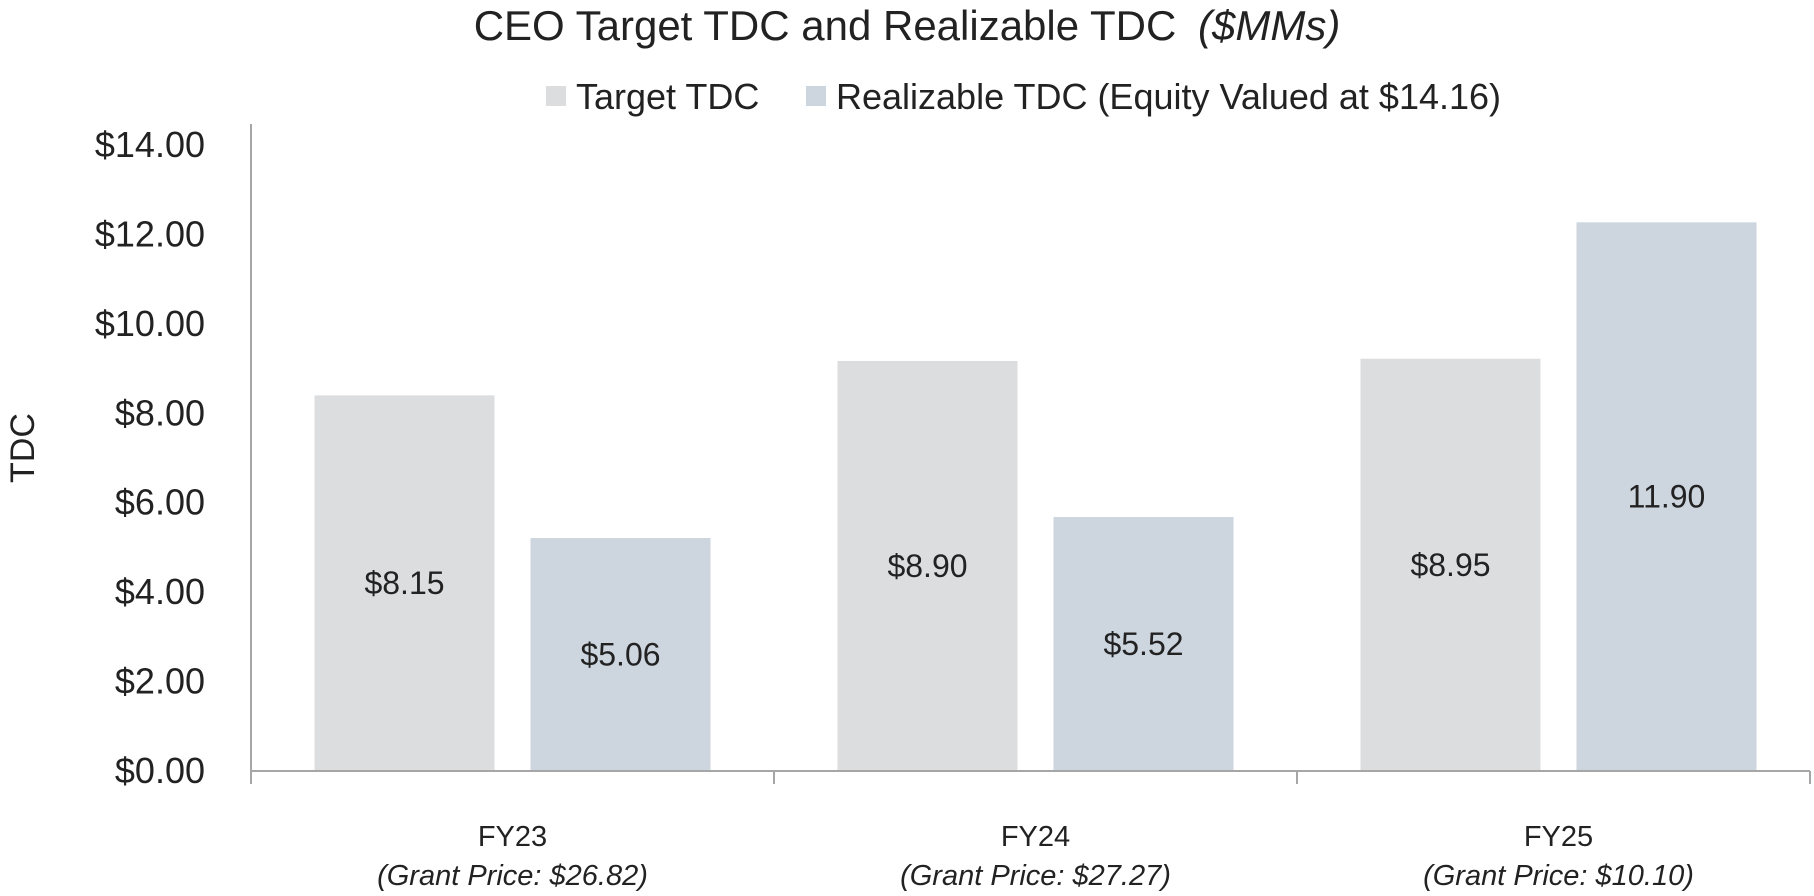  I want to click on legend-swatch-realizable-tdc, so click(816, 96).